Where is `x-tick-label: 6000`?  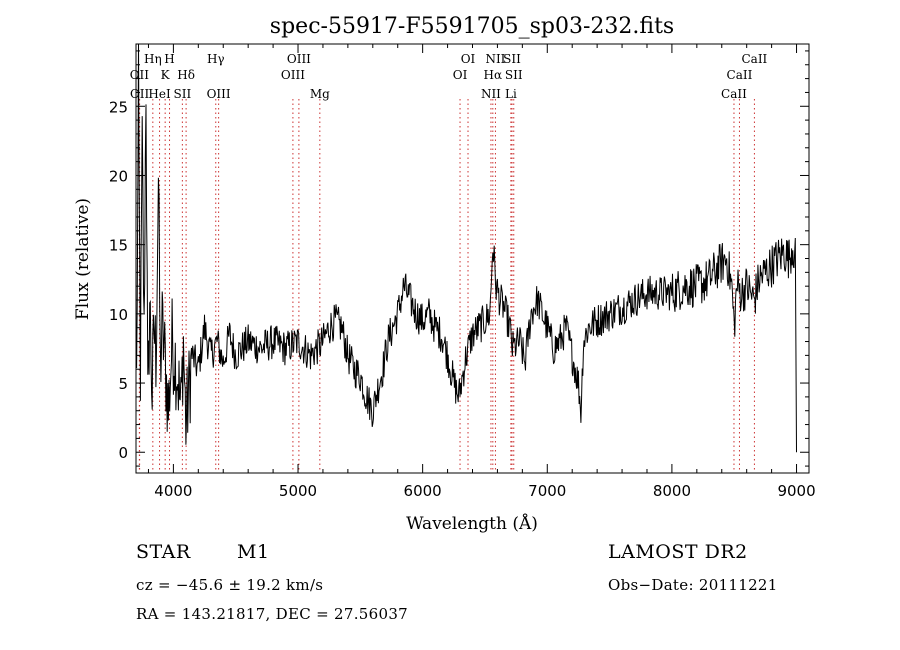
x-tick-label: 6000 is located at coordinates (423, 491).